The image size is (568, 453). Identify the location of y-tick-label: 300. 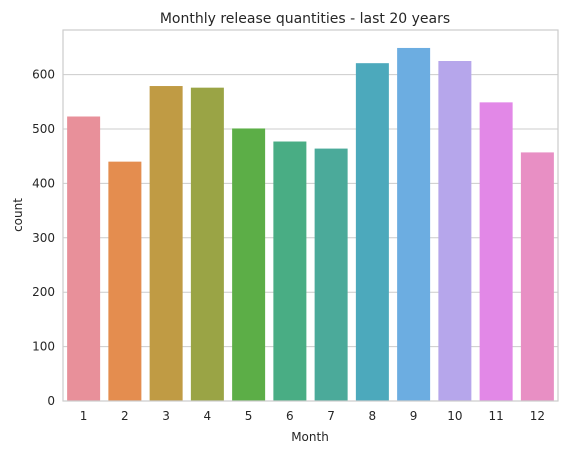
(43, 238).